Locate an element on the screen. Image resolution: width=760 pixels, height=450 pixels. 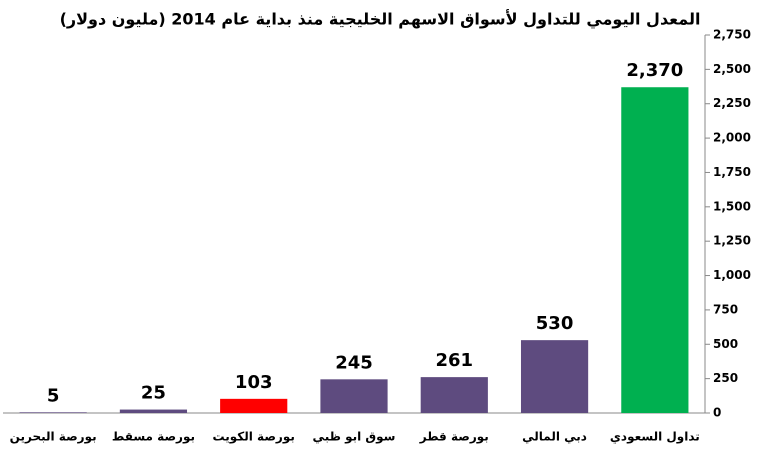
x-tick-label: بورصة البحرين is located at coordinates (53, 437).